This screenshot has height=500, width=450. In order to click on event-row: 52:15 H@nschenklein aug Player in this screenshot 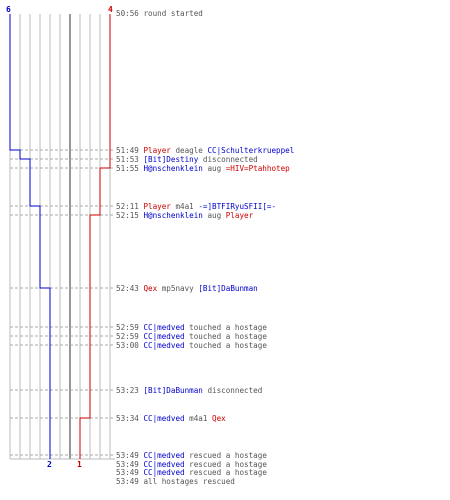, I will do `click(185, 215)`.